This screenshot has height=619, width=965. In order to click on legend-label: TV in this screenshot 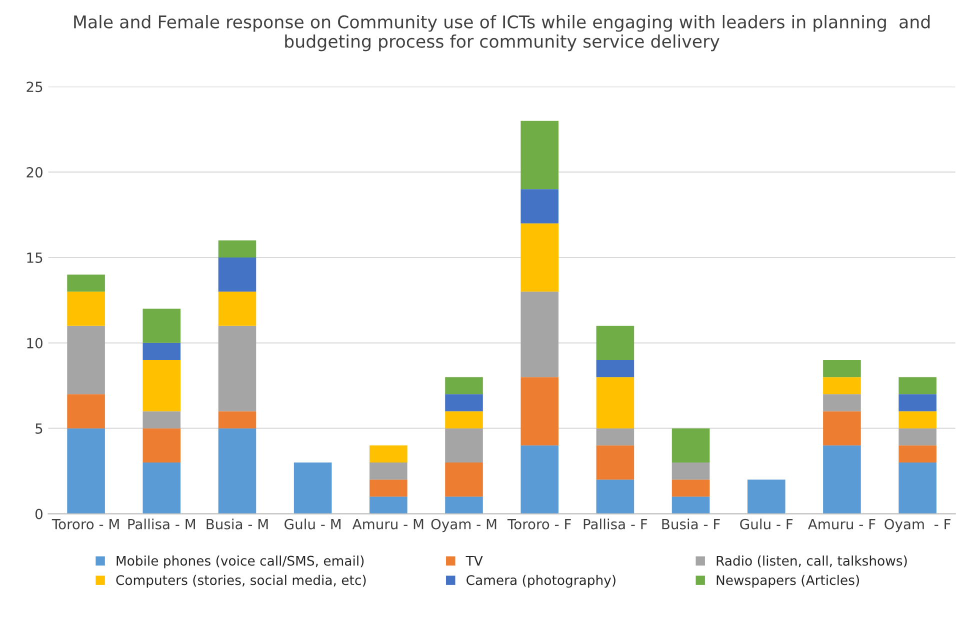, I will do `click(474, 561)`.